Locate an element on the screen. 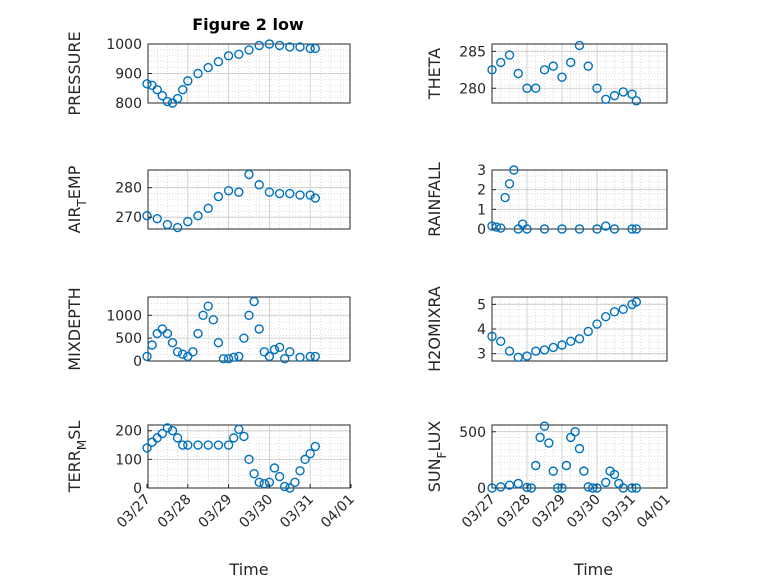 Image resolution: width=778 pixels, height=583 pixels. y-tick-label: 285 is located at coordinates (472, 52).